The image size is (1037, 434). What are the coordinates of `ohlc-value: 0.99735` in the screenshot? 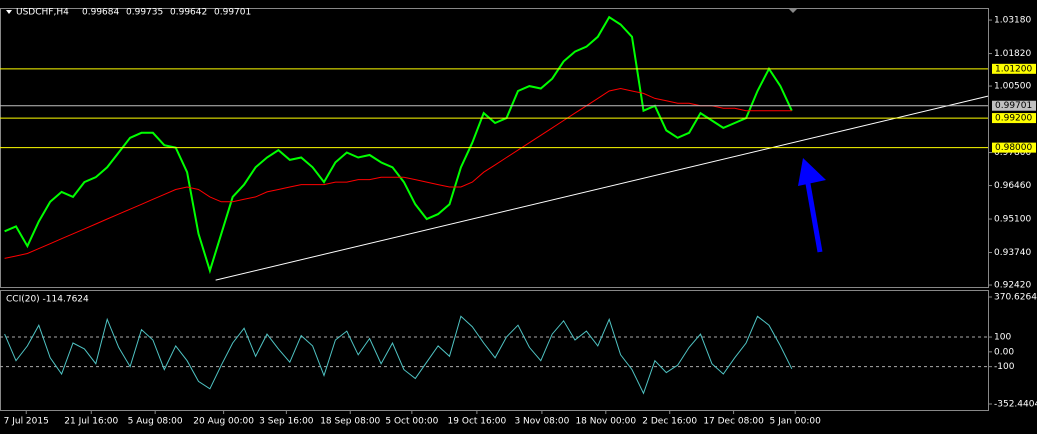 It's located at (144, 13).